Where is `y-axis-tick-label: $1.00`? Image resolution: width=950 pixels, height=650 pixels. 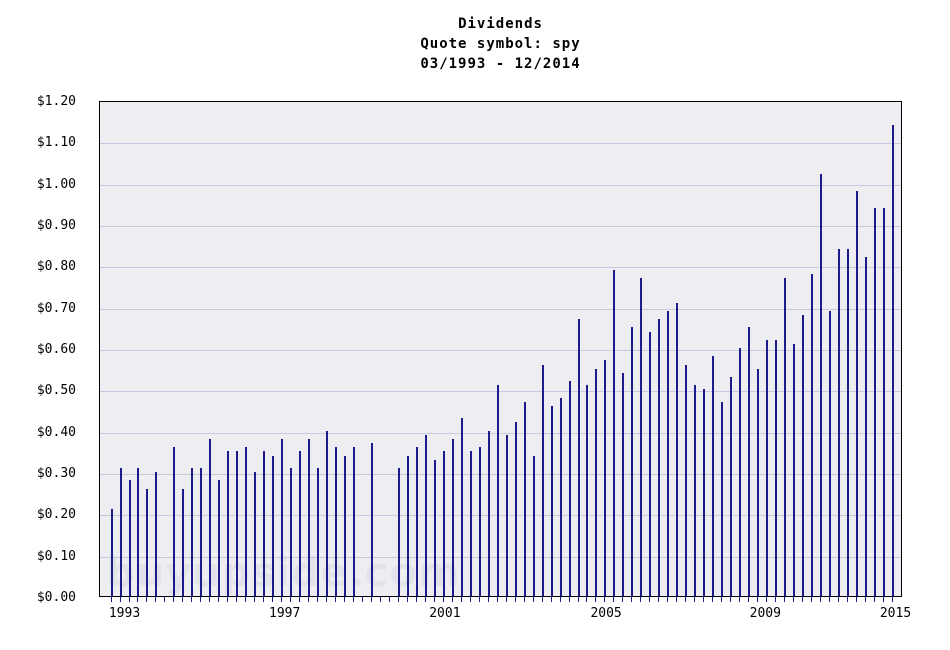 y-axis-tick-label: $1.00 is located at coordinates (56, 184).